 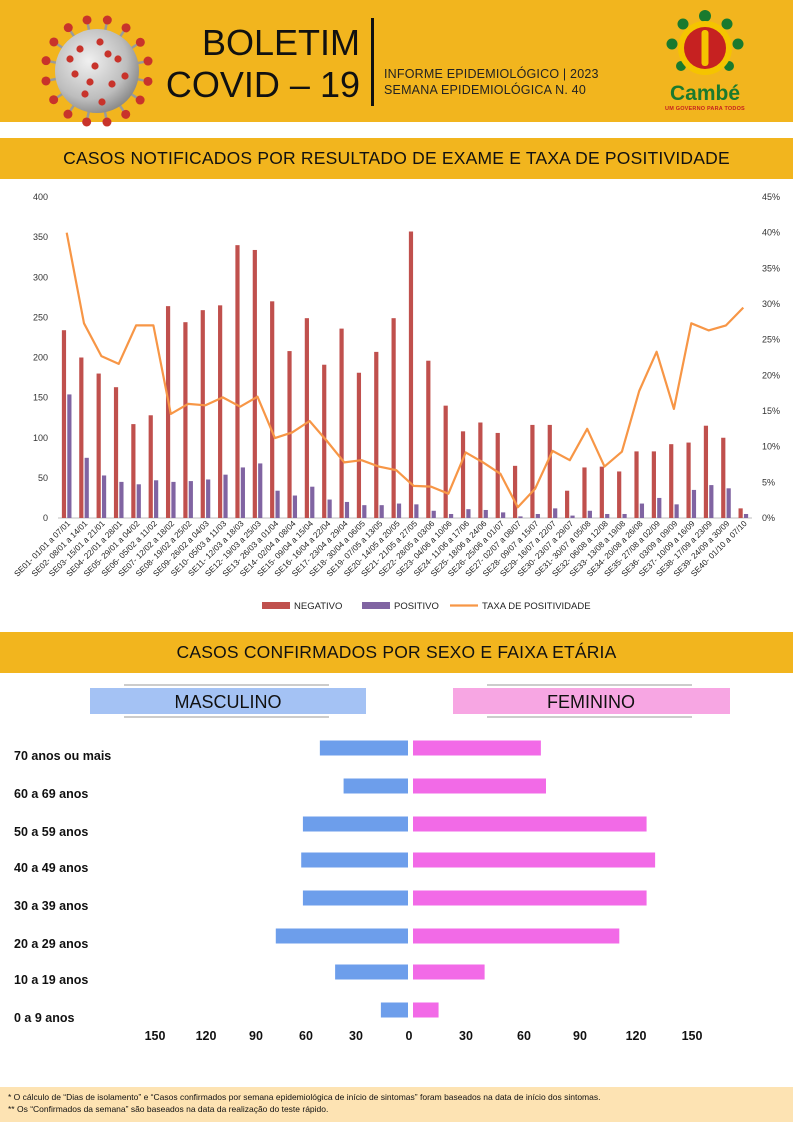 What do you see at coordinates (276, 605) in the screenshot?
I see `legend-swatch-negativo` at bounding box center [276, 605].